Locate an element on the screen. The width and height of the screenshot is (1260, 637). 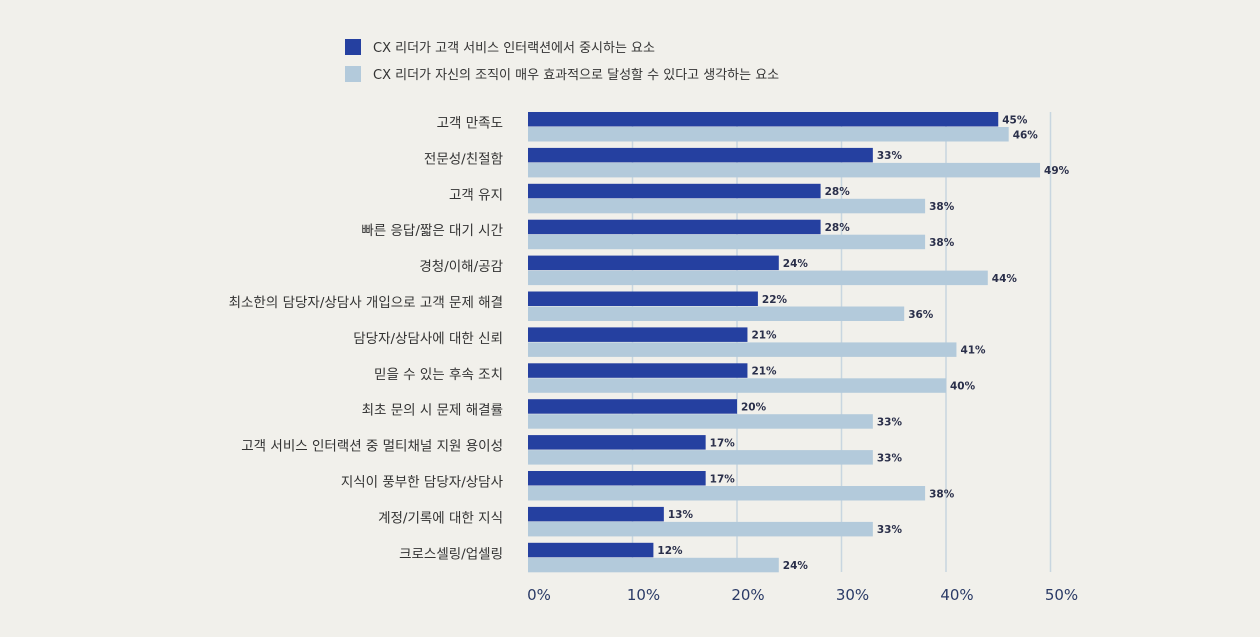
x-axis-ticks: 0% 10% 20% 30% 40% 50% is located at coordinates (802, 595).